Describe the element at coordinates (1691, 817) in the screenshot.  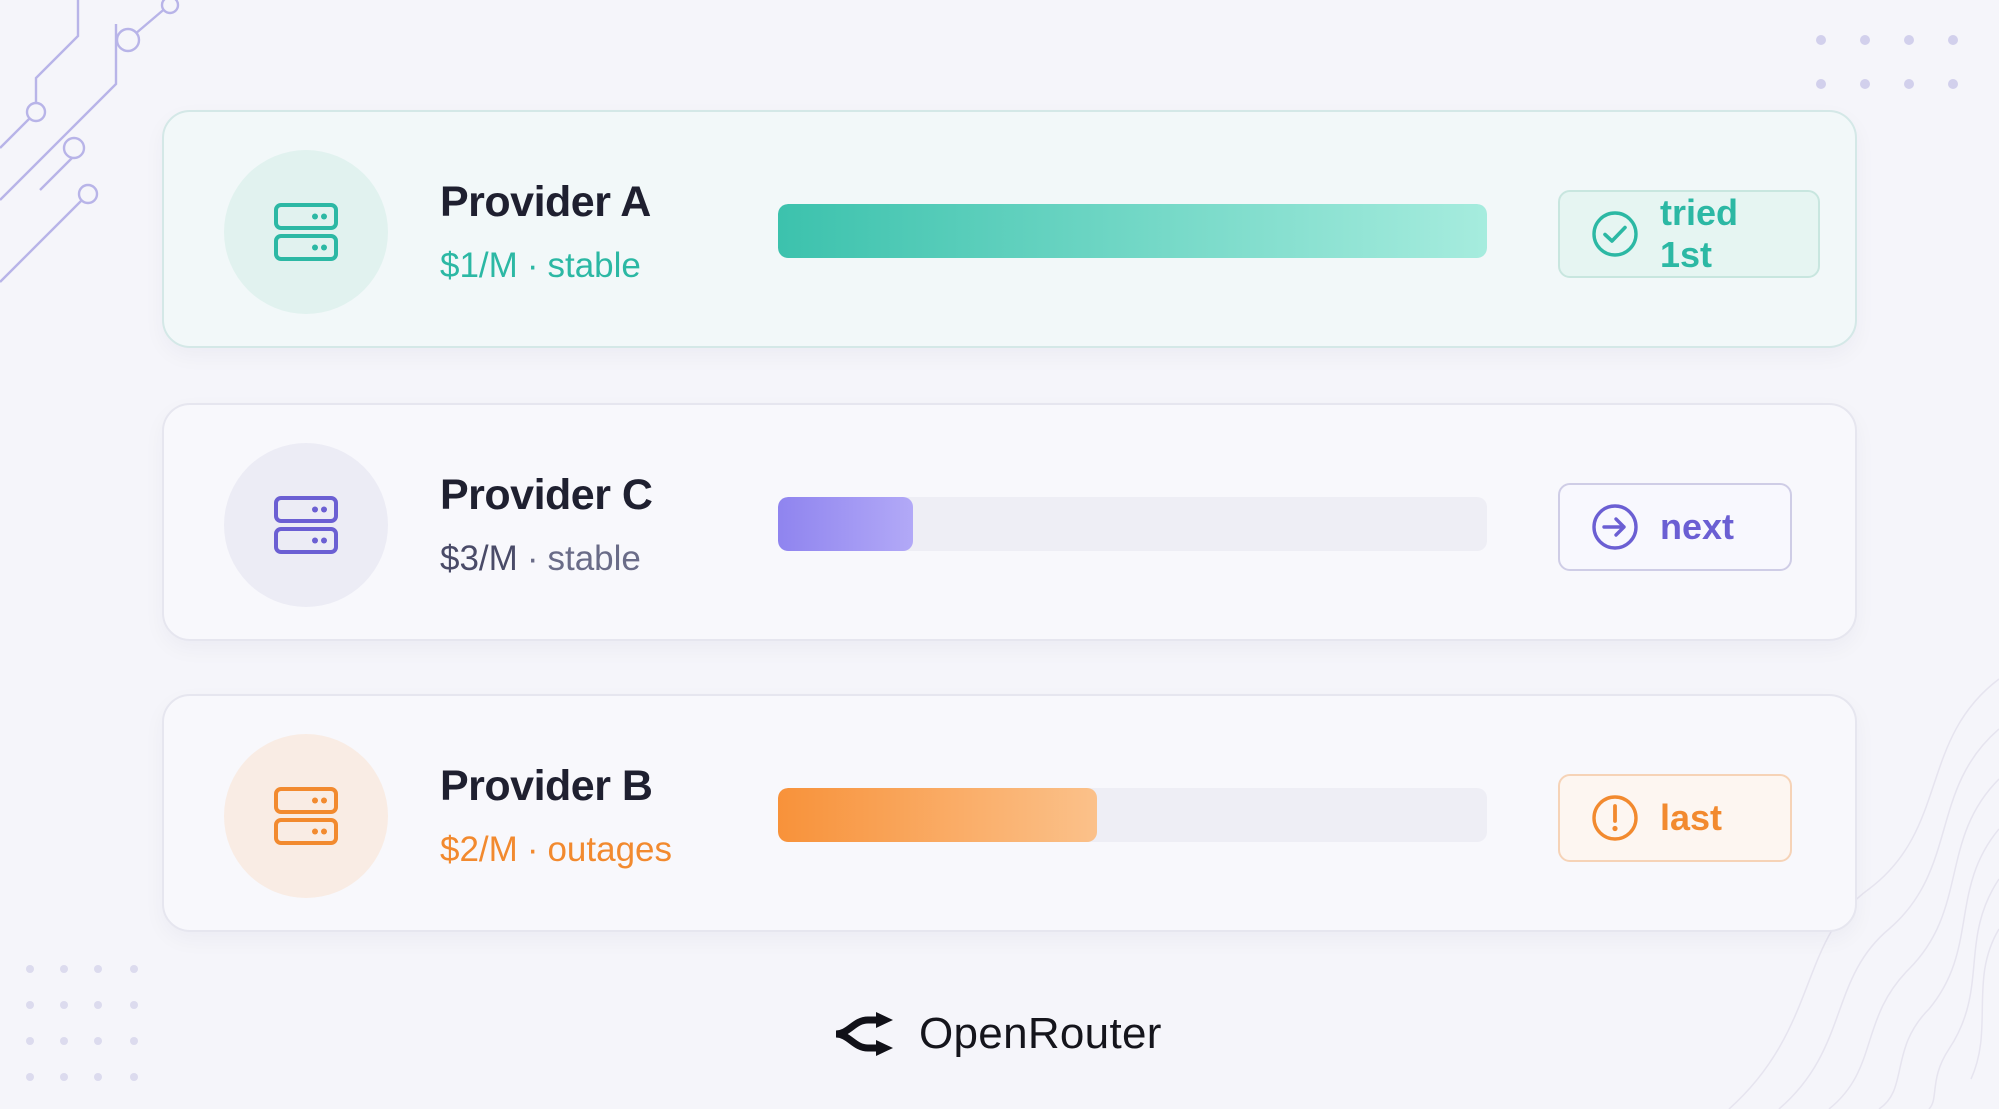
I see `badge-label: last` at that location.